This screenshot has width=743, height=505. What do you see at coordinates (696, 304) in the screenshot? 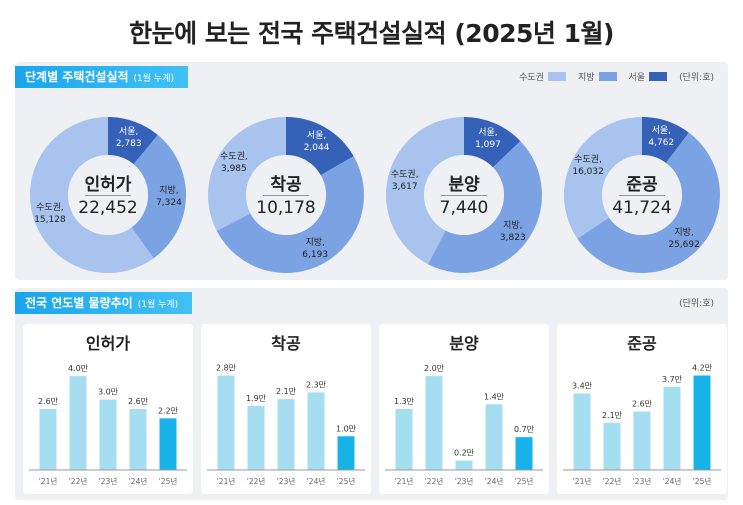
I see `unit-note: (단위:호)` at bounding box center [696, 304].